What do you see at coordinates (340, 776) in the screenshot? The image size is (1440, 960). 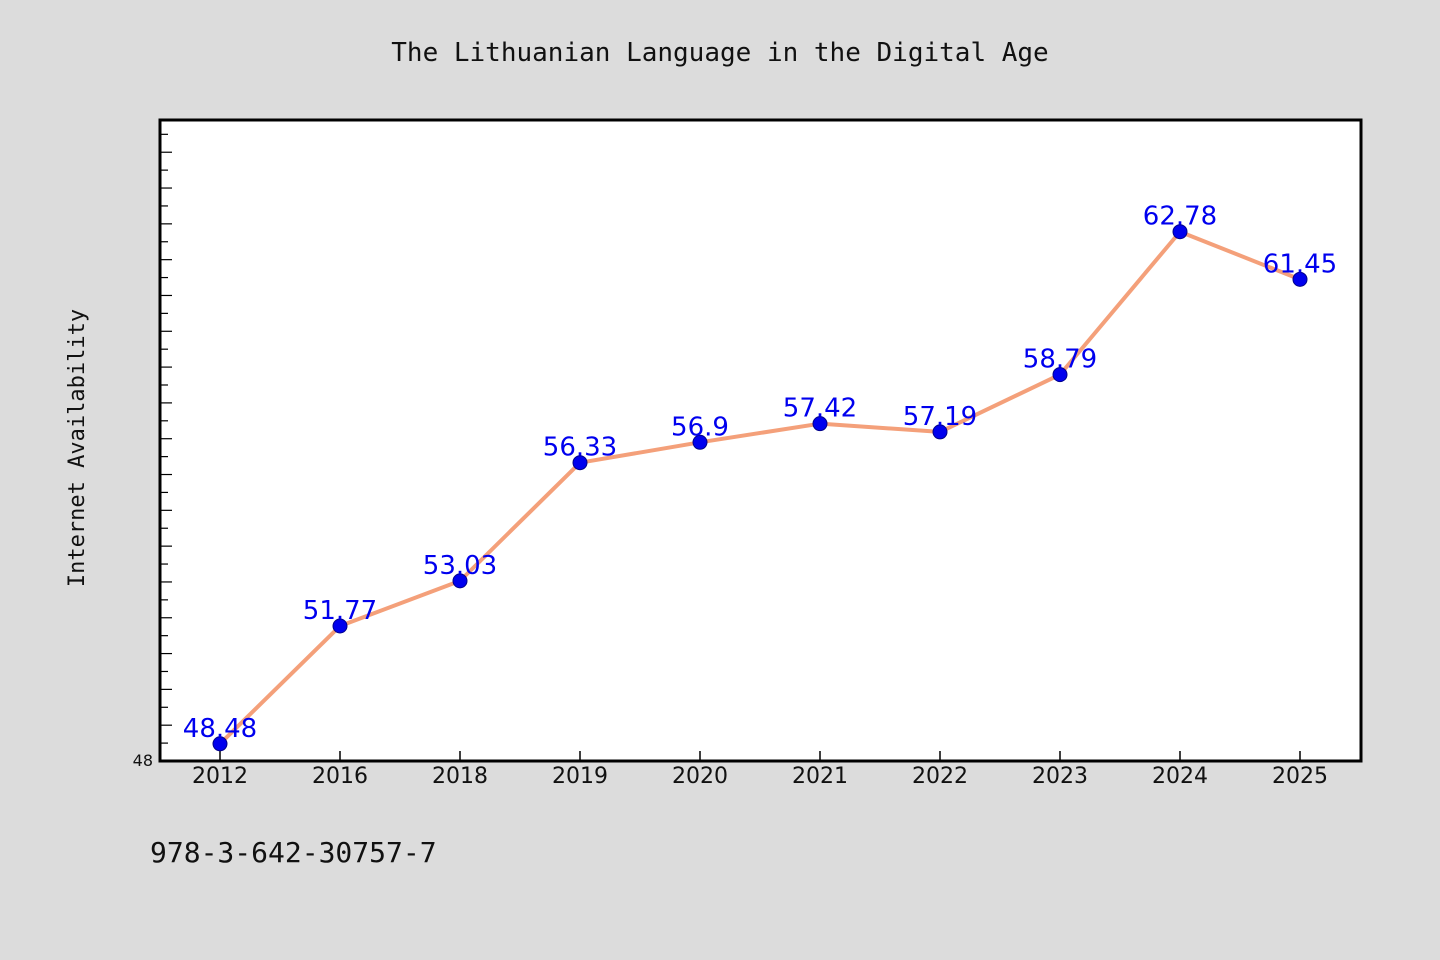 I see `x-tick-label: 2016` at bounding box center [340, 776].